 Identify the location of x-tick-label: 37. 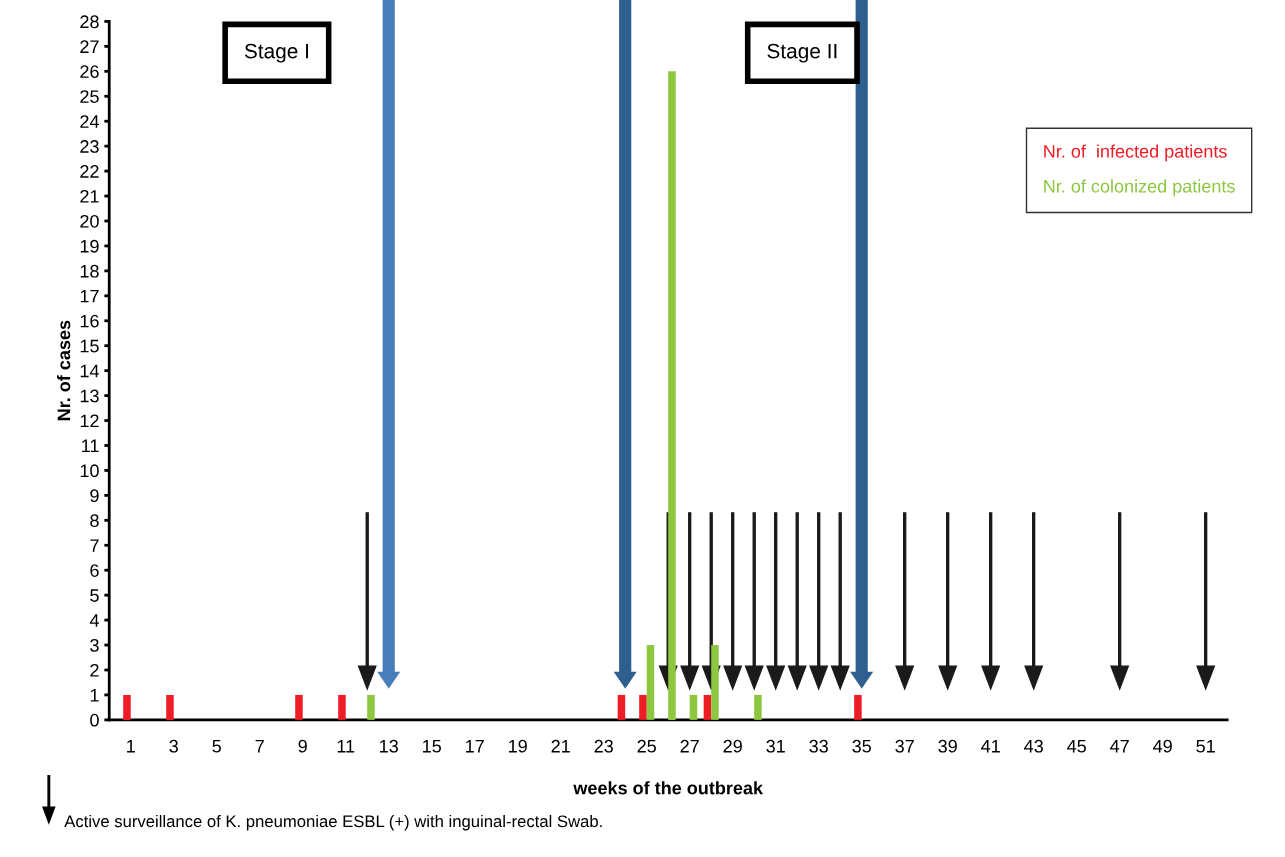
(904, 746).